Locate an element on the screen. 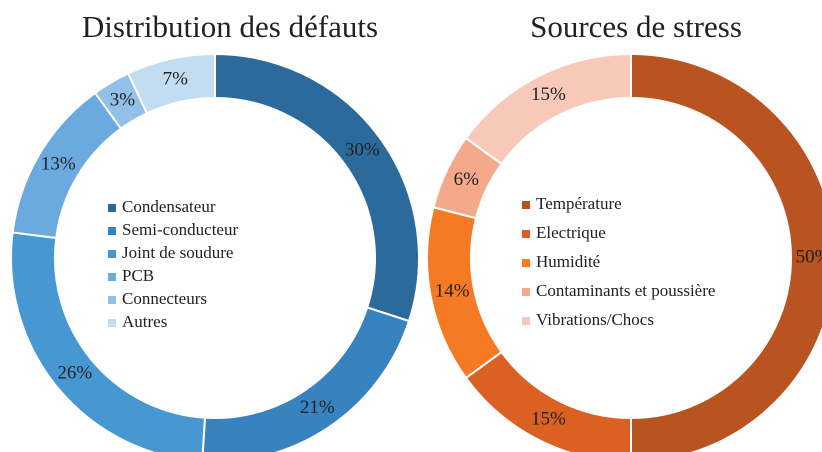 The width and height of the screenshot is (822, 452). data-label: 21% is located at coordinates (317, 407).